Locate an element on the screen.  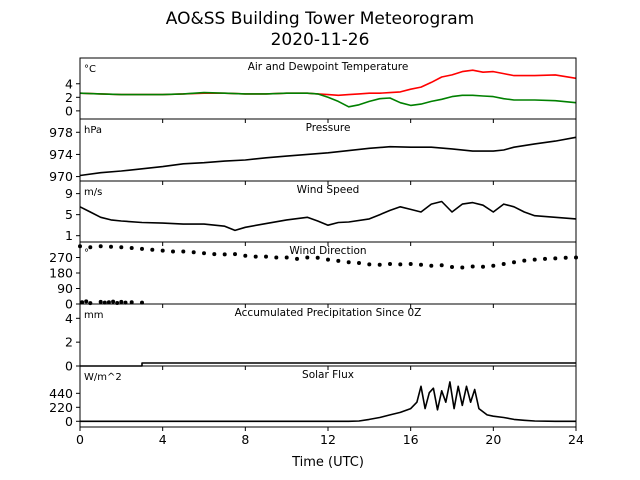
y-tick-label-1-0: 970 is located at coordinates (61, 176).